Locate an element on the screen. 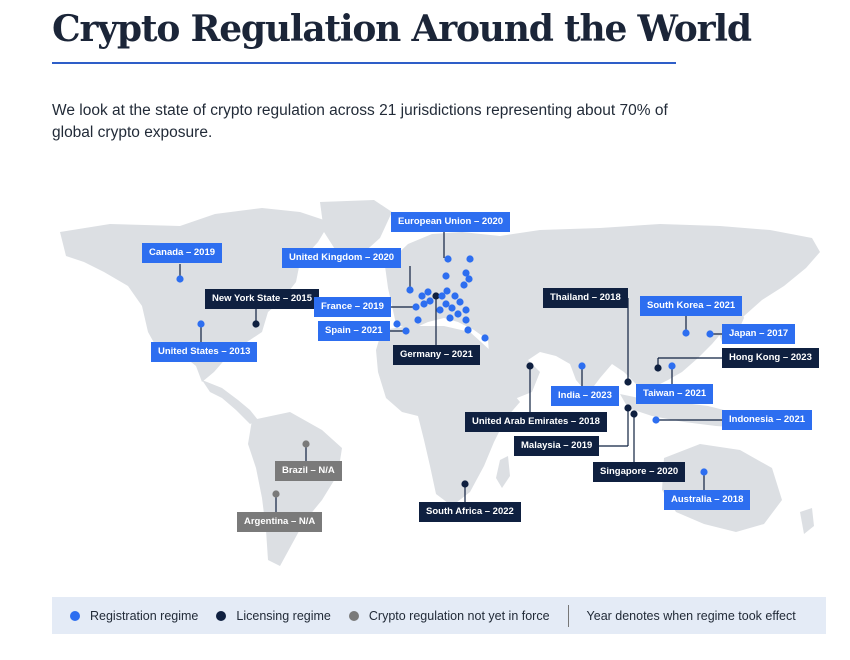  land-greenland is located at coordinates (356, 228).